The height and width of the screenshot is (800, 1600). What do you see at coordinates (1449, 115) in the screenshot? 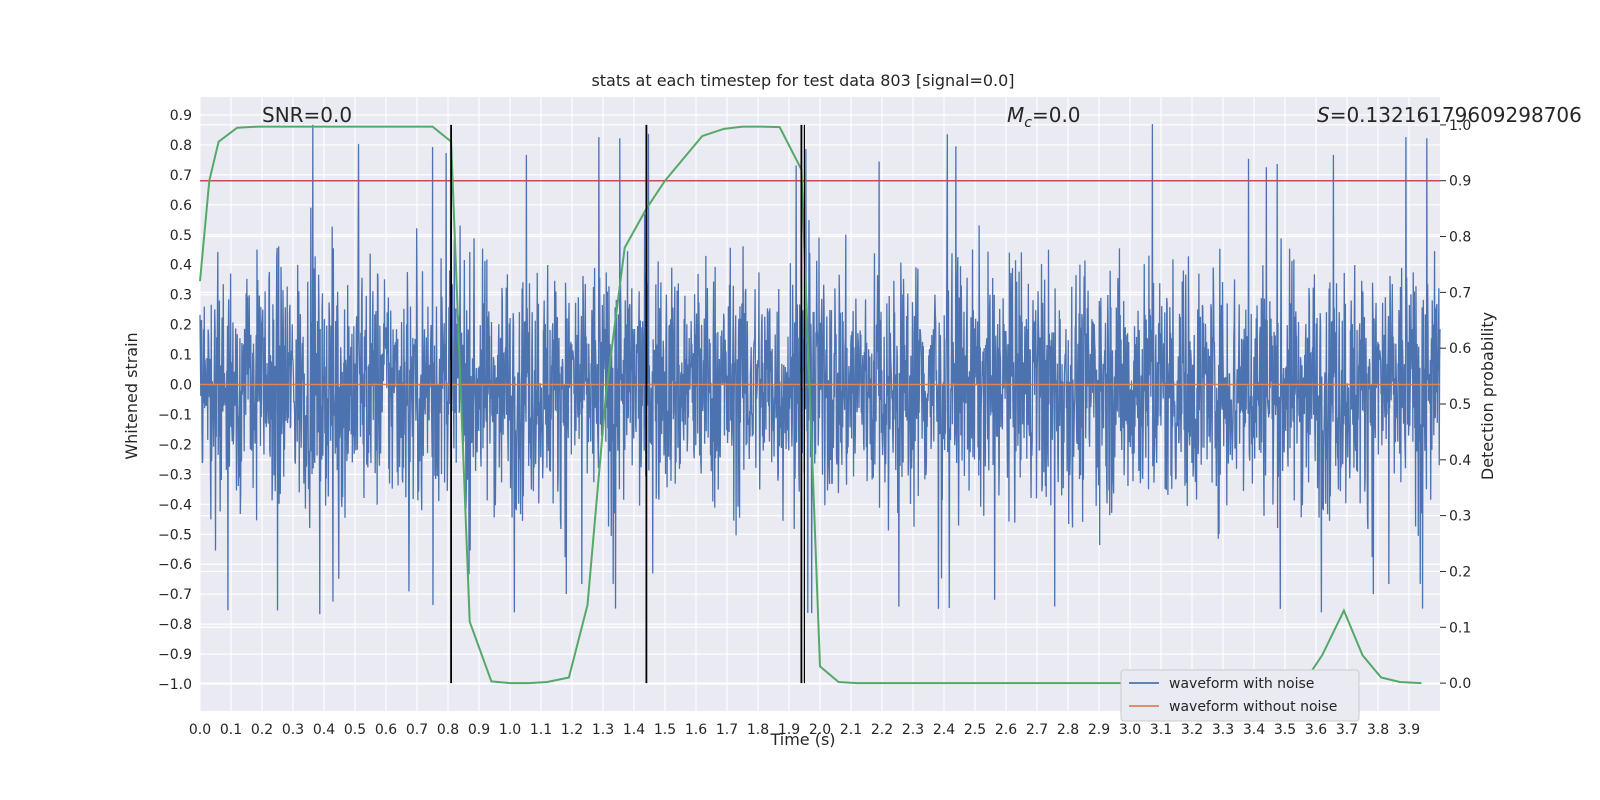
I see `s-annotation: S=0.13216179609298706` at bounding box center [1449, 115].